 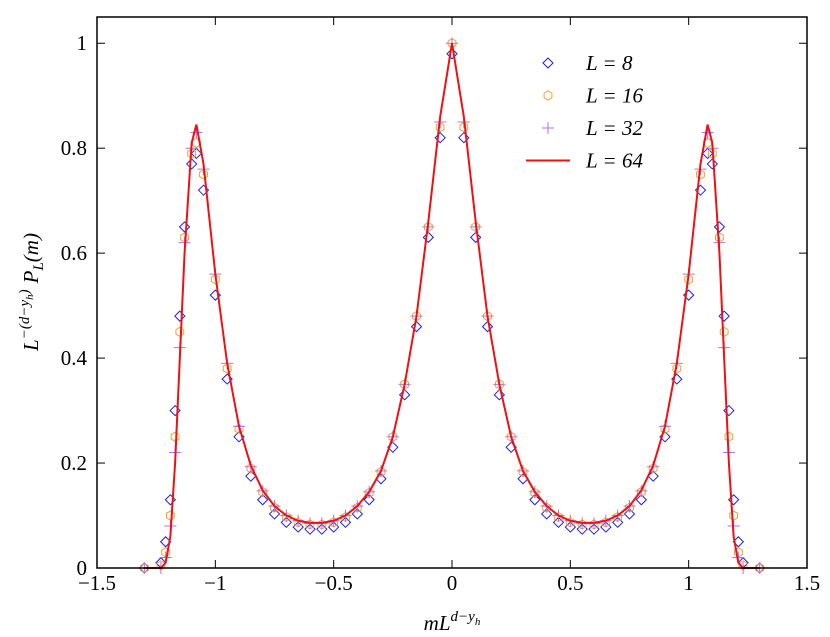 I want to click on y-tick-label: 0.6, so click(x=74, y=253).